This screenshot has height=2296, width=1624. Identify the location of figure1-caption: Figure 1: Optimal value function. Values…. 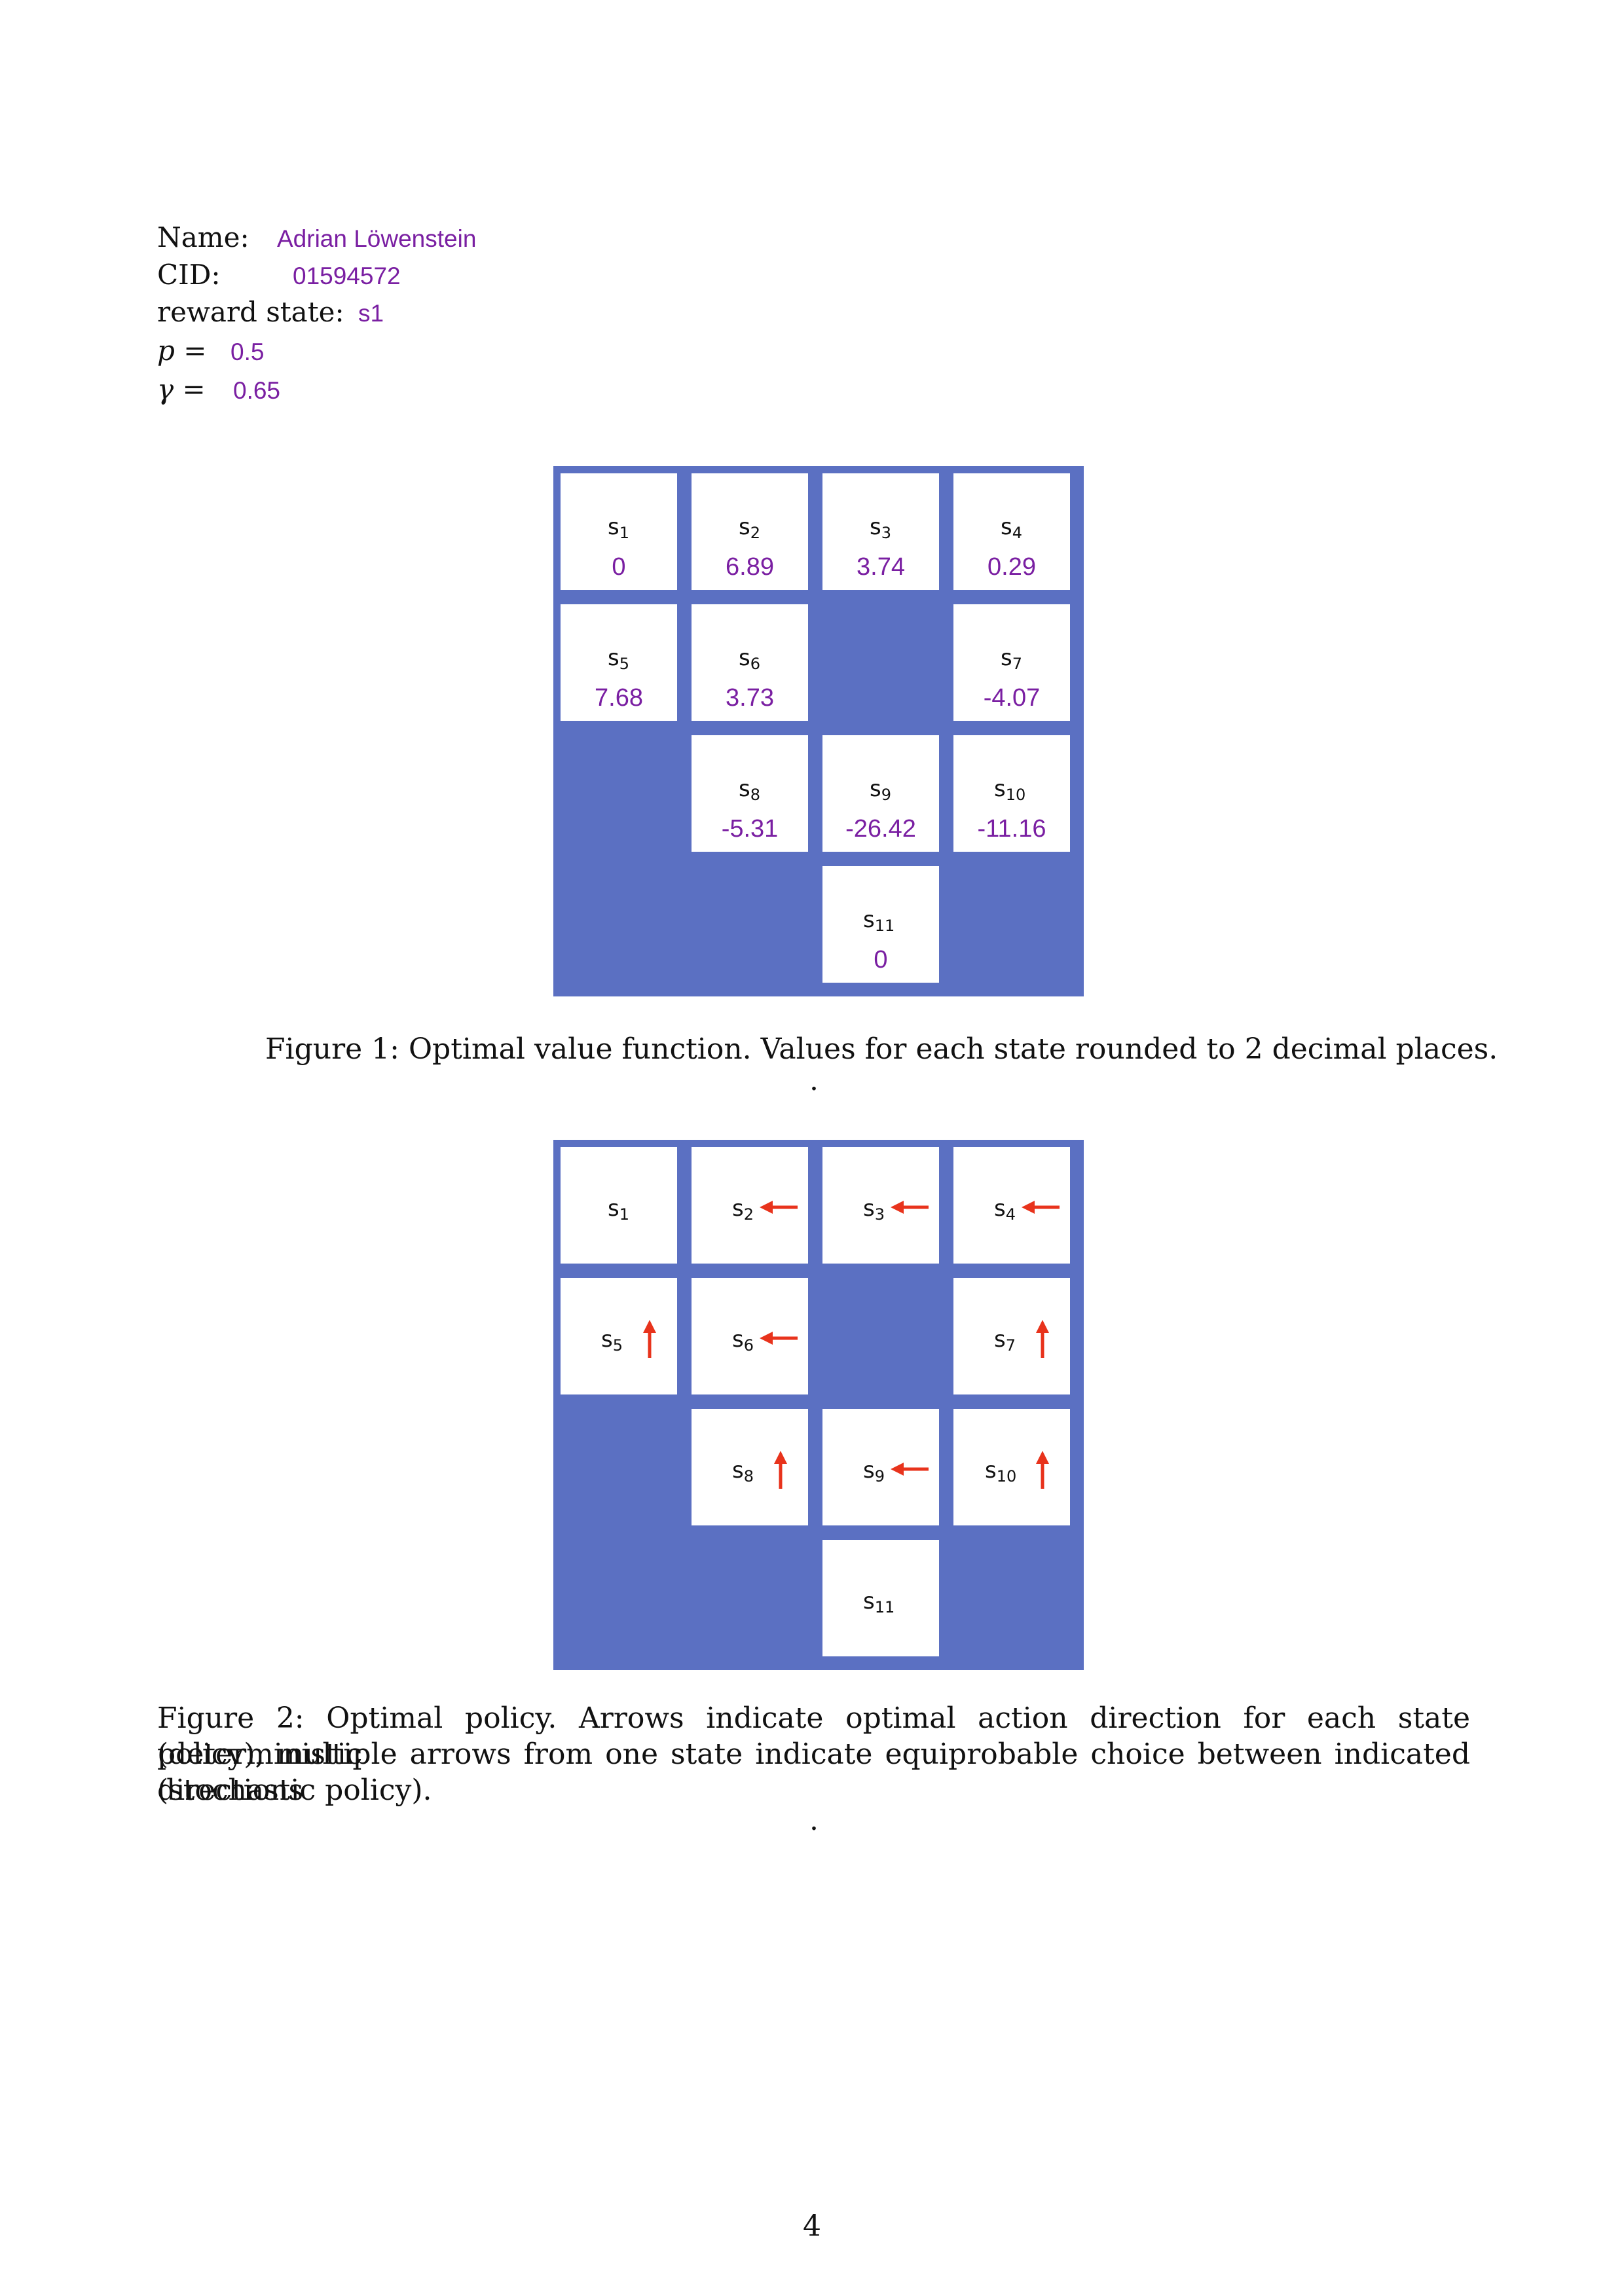
(881, 1049).